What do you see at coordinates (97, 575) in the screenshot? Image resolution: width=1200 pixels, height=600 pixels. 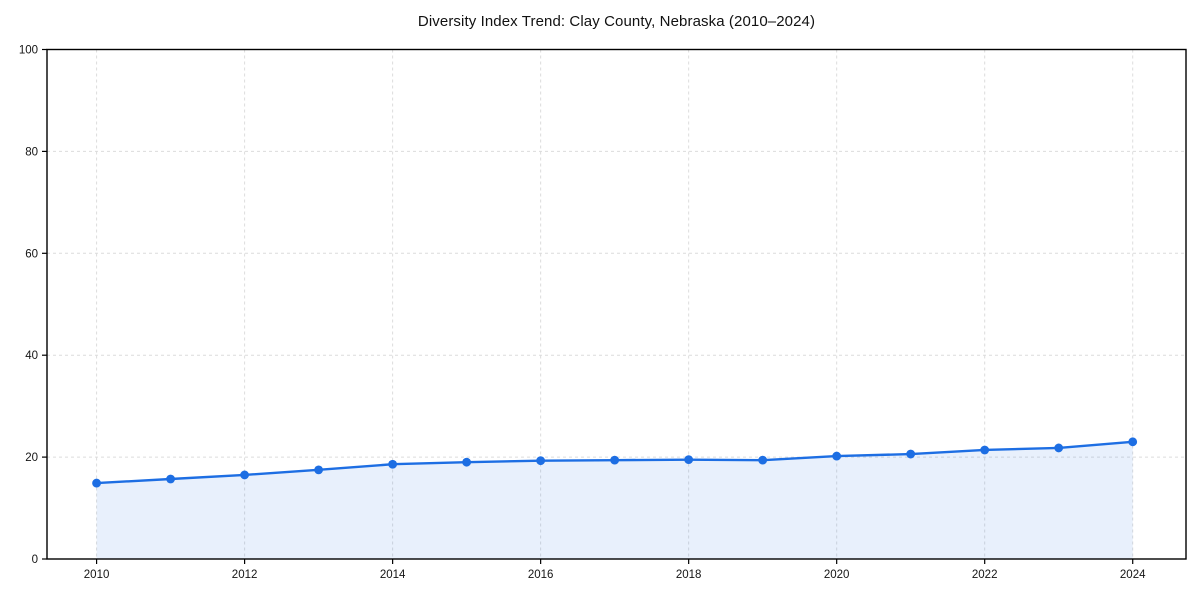 I see `x-tick-label-2010: 2010` at bounding box center [97, 575].